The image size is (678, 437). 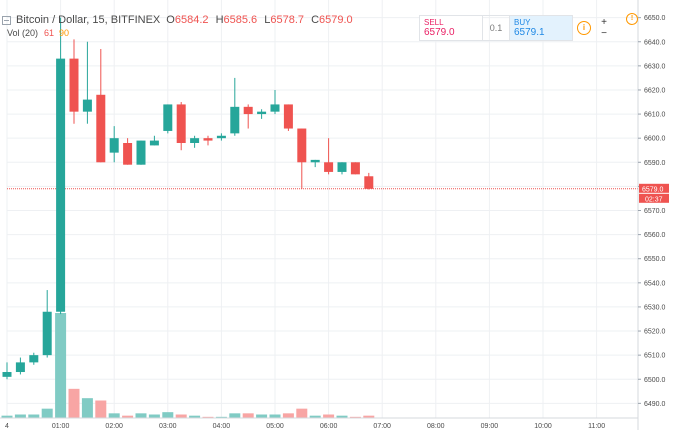 I want to click on countdown-value: 02:37, so click(x=654, y=199).